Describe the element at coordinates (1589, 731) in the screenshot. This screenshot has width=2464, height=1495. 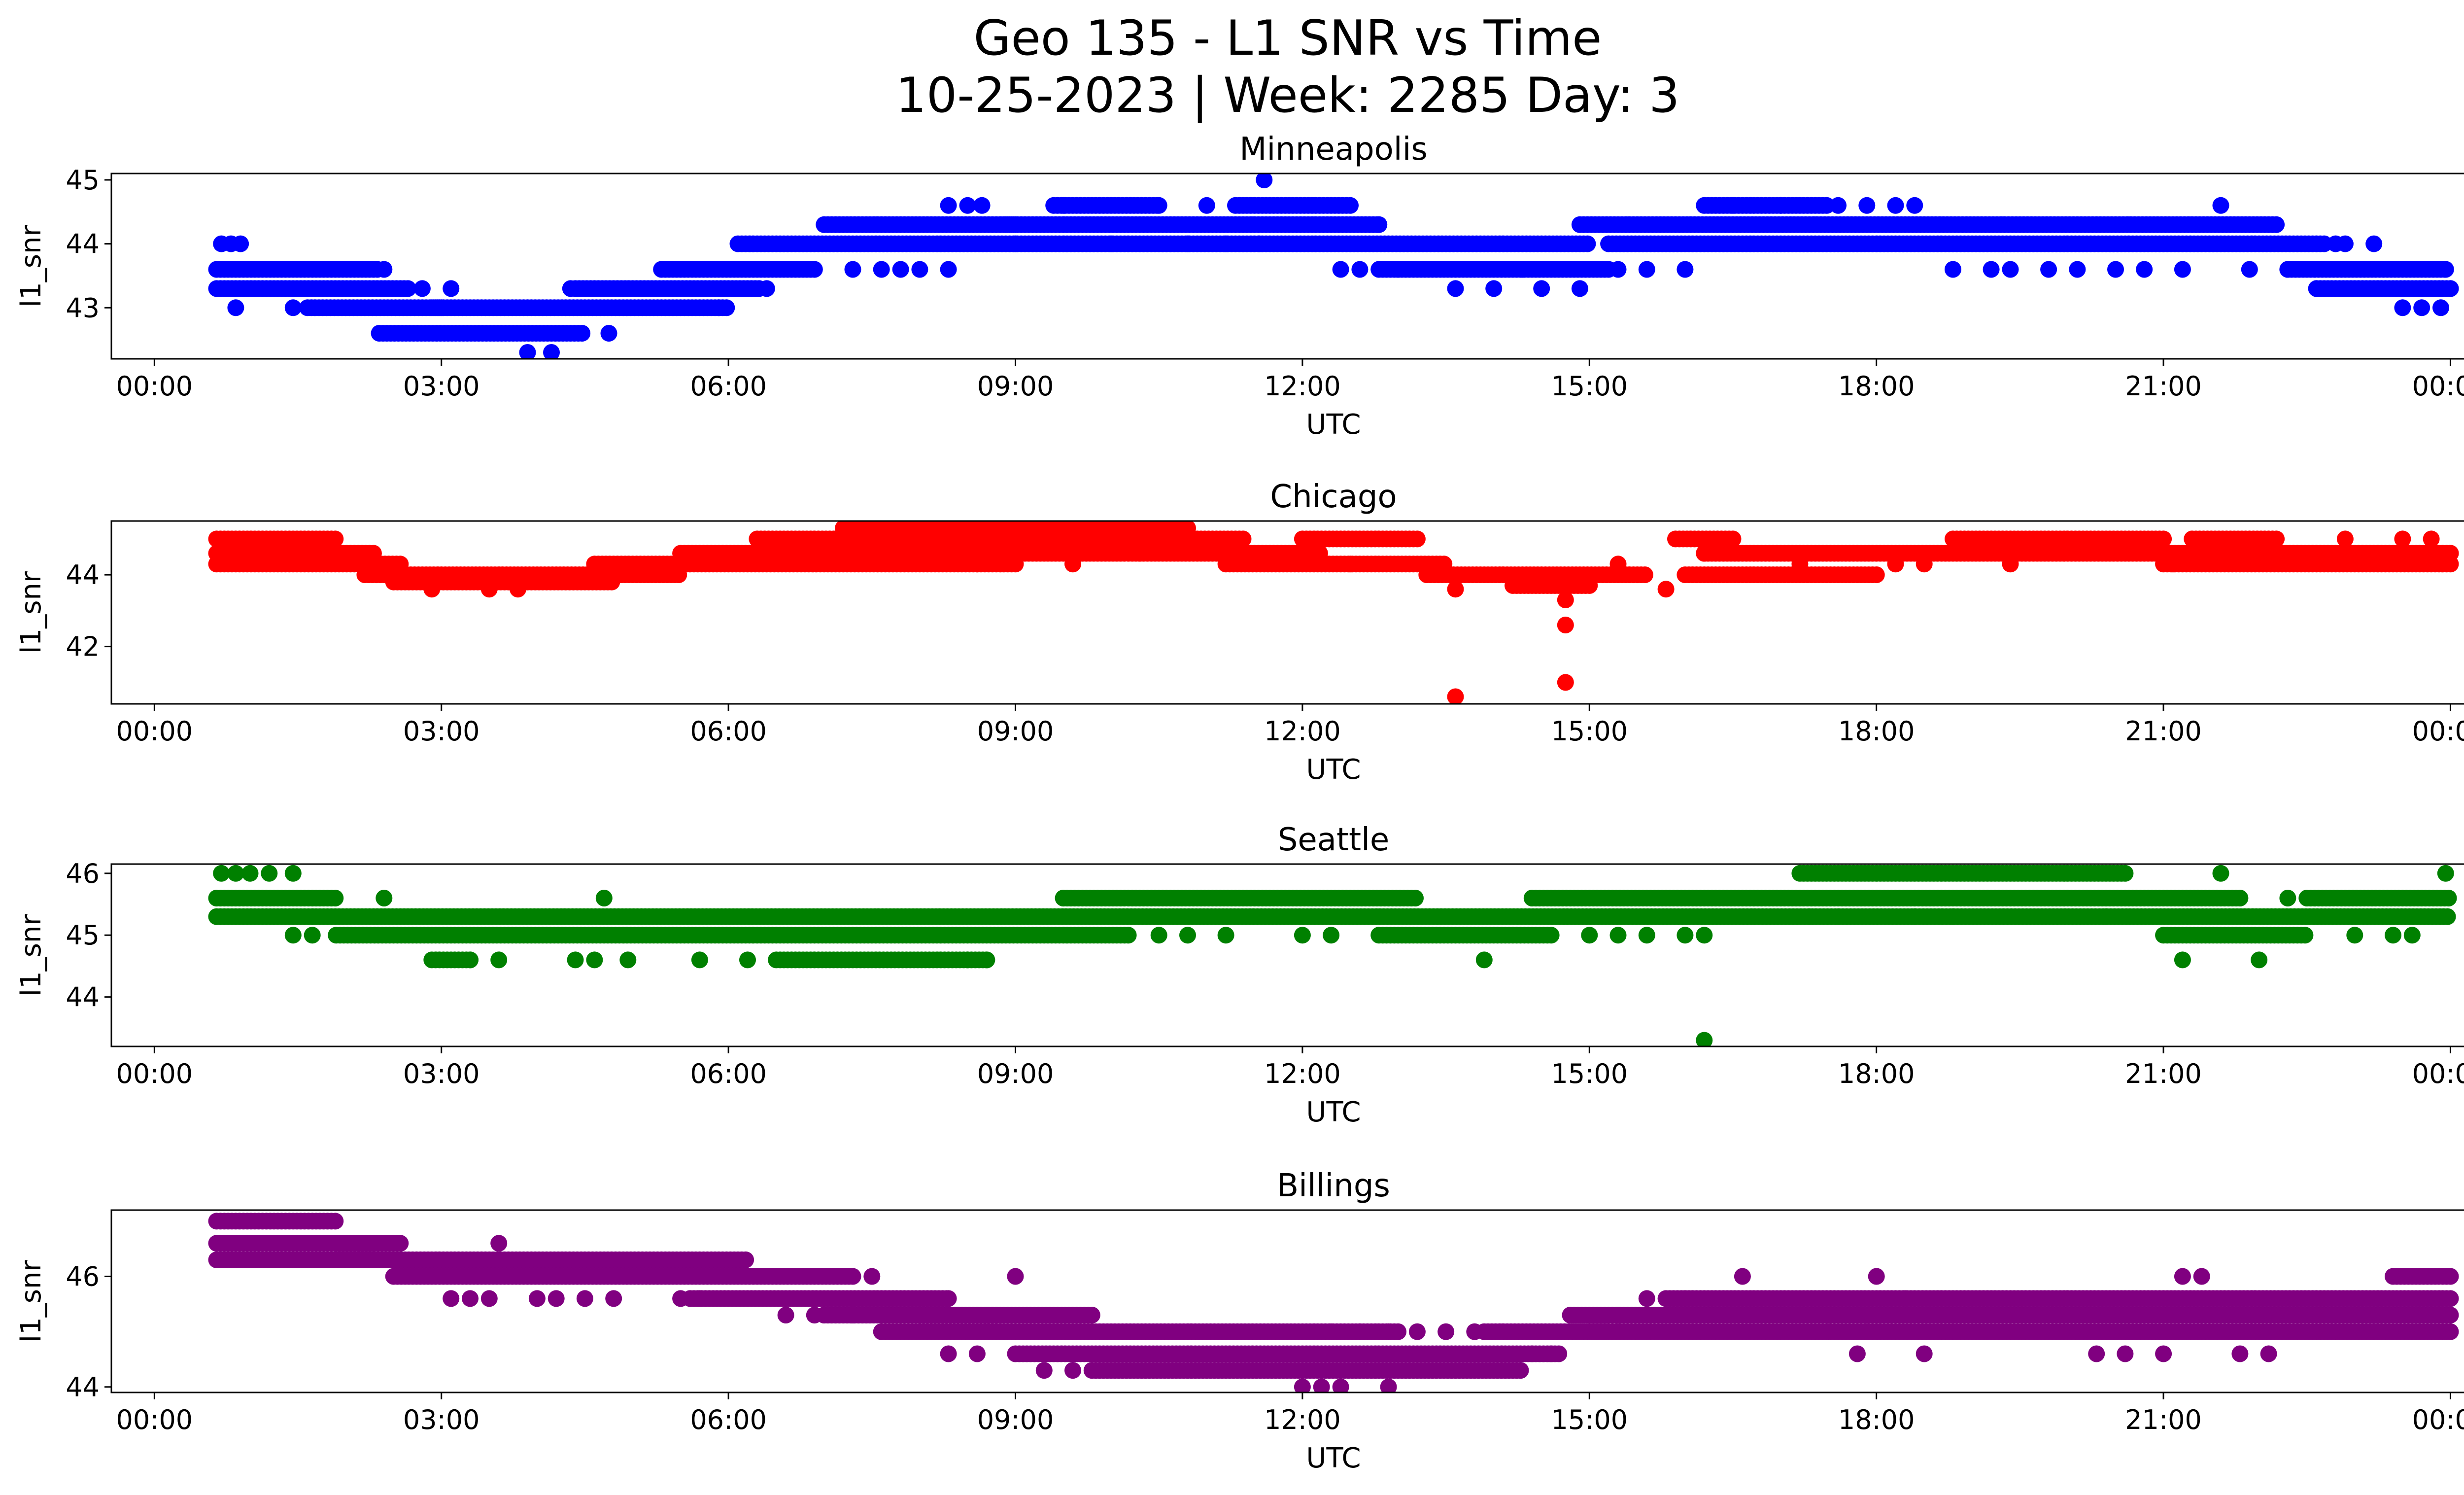
I see `x-tick-label: 15:00` at that location.